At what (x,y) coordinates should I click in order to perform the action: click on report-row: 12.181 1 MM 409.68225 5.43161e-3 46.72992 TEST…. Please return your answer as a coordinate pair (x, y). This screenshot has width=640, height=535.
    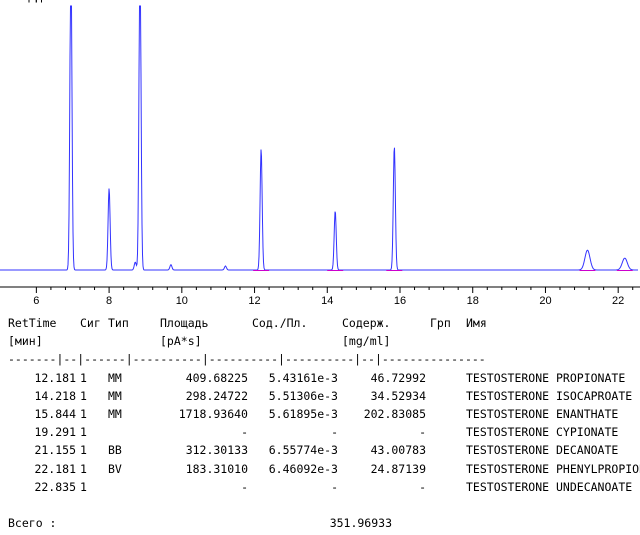
    Looking at the image, I should click on (320, 378).